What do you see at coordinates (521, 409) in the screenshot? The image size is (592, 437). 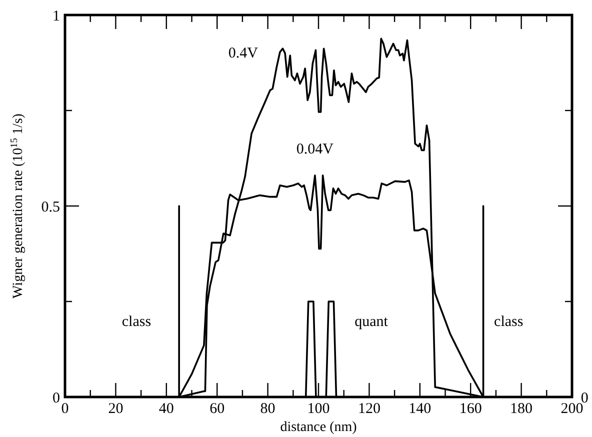 I see `x-tick-label: 180` at bounding box center [521, 409].